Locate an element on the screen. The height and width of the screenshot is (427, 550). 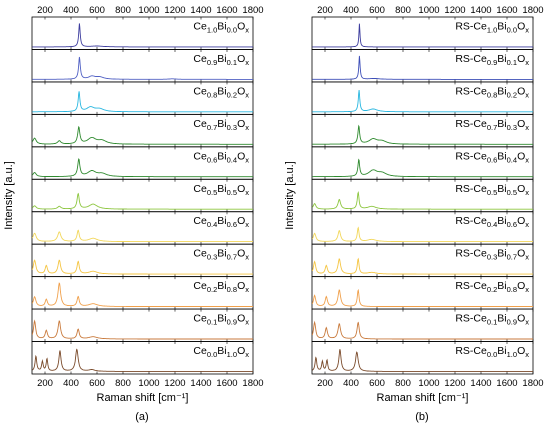
spectrum-strip: RS-Ce0.8Bi0.2Ox is located at coordinates (422, 98).